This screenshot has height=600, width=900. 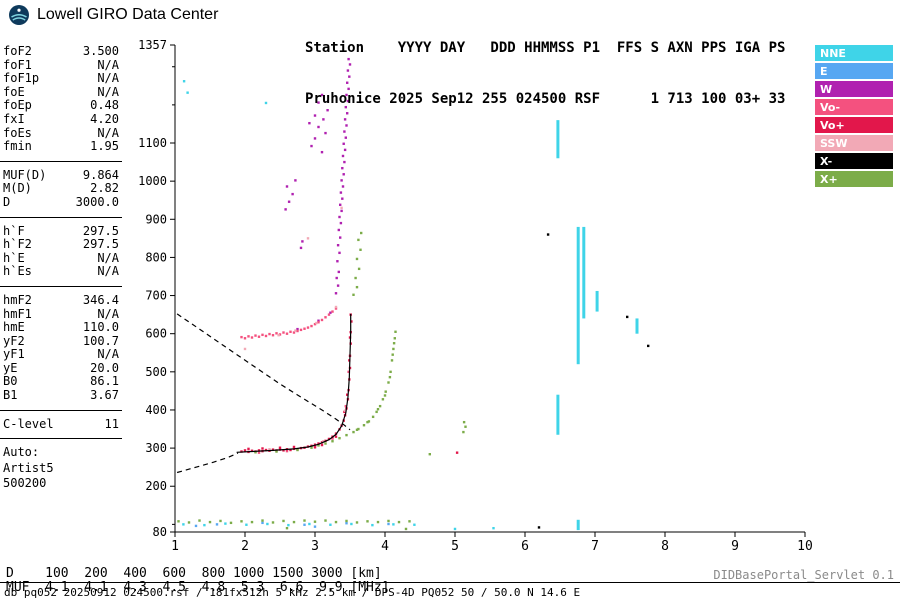 What do you see at coordinates (21, 452) in the screenshot?
I see `autoscaling-status-line: Auto:` at bounding box center [21, 452].